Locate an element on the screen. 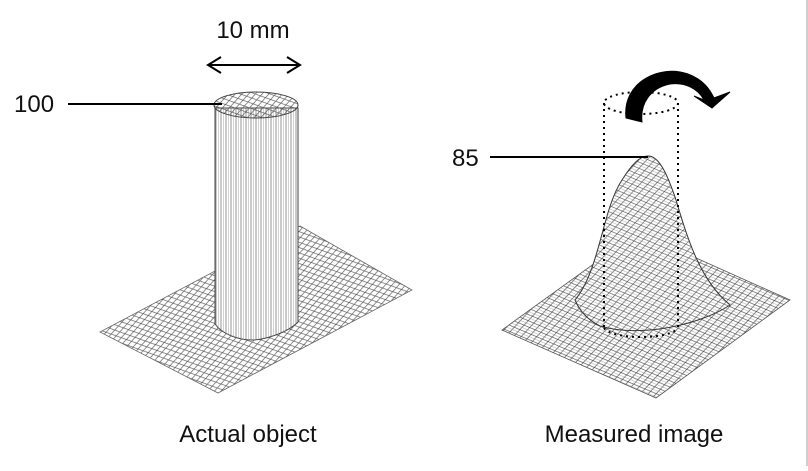  measured-peak-label: 85 is located at coordinates (465, 158).